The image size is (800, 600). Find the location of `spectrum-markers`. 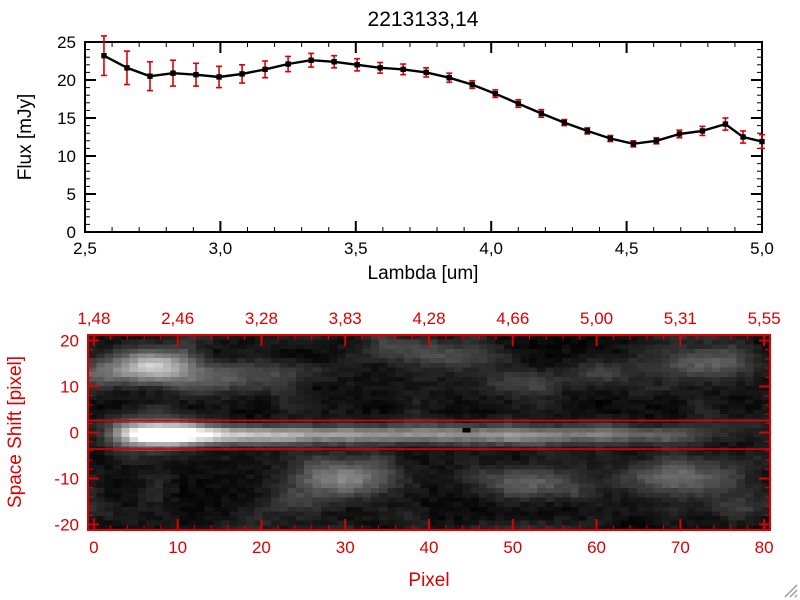

spectrum-markers is located at coordinates (433, 99).